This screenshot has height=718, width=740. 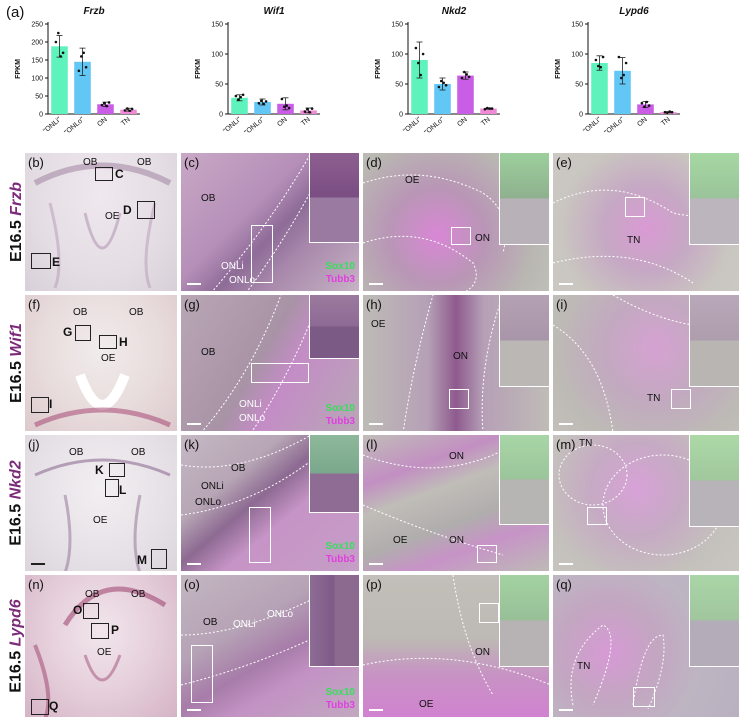 I want to click on tag-h: H, so click(x=123, y=342).